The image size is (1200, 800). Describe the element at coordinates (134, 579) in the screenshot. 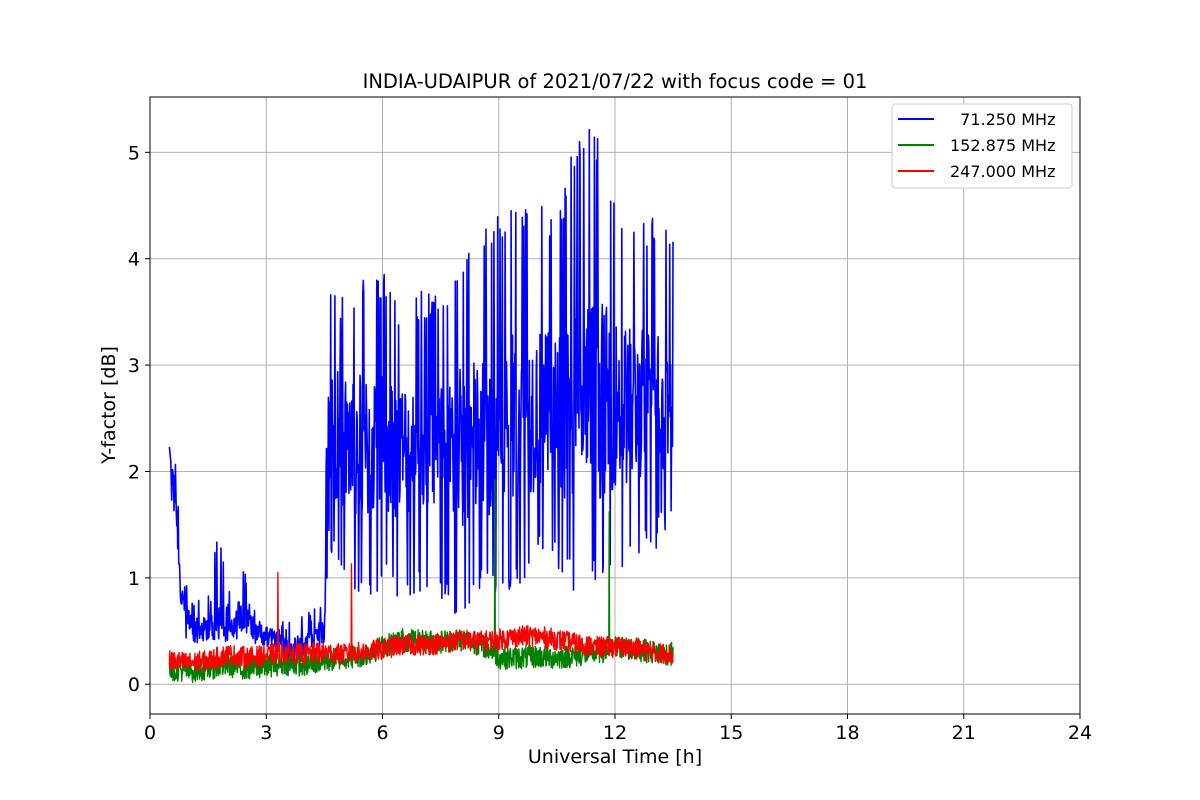

I see `y-tick-label: 1` at that location.